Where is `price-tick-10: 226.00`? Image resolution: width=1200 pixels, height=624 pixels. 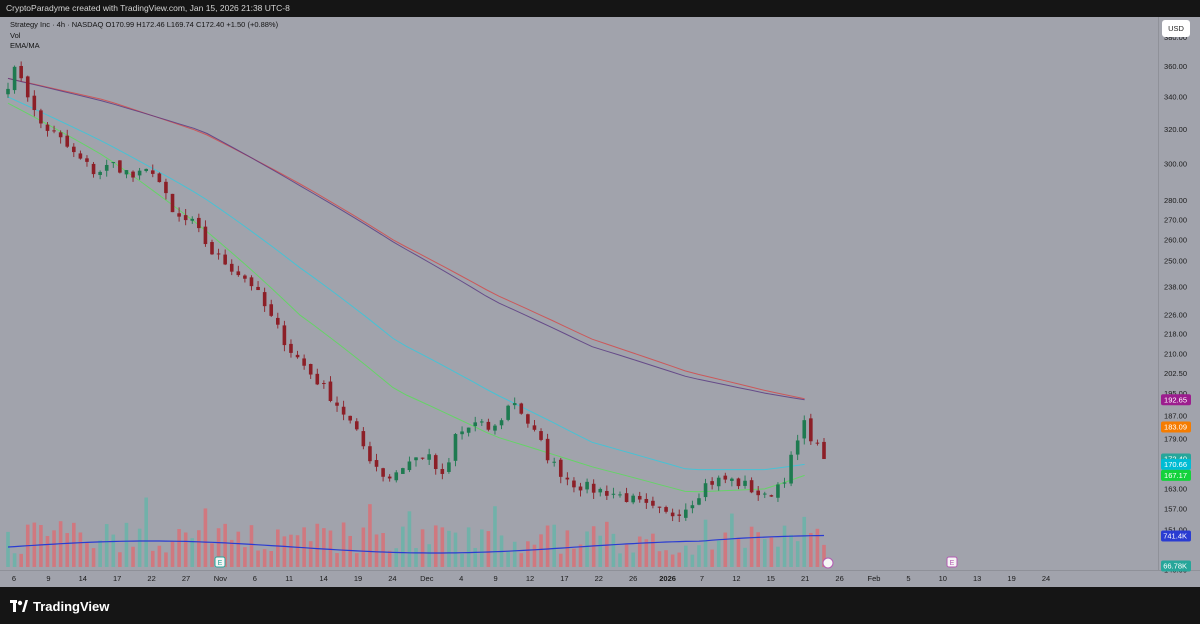 price-tick-10: 226.00 is located at coordinates (1175, 314).